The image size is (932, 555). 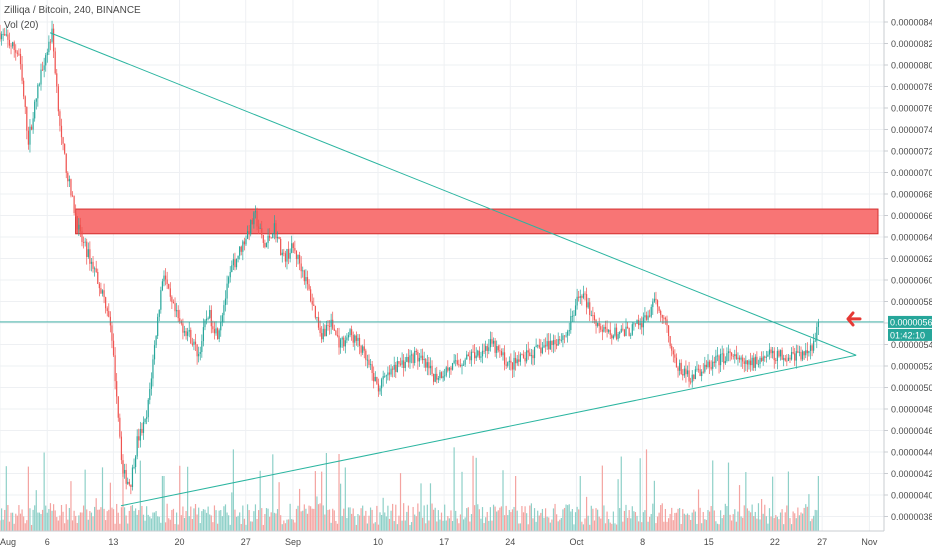 I want to click on red-arrow-annotation, so click(x=854, y=319).